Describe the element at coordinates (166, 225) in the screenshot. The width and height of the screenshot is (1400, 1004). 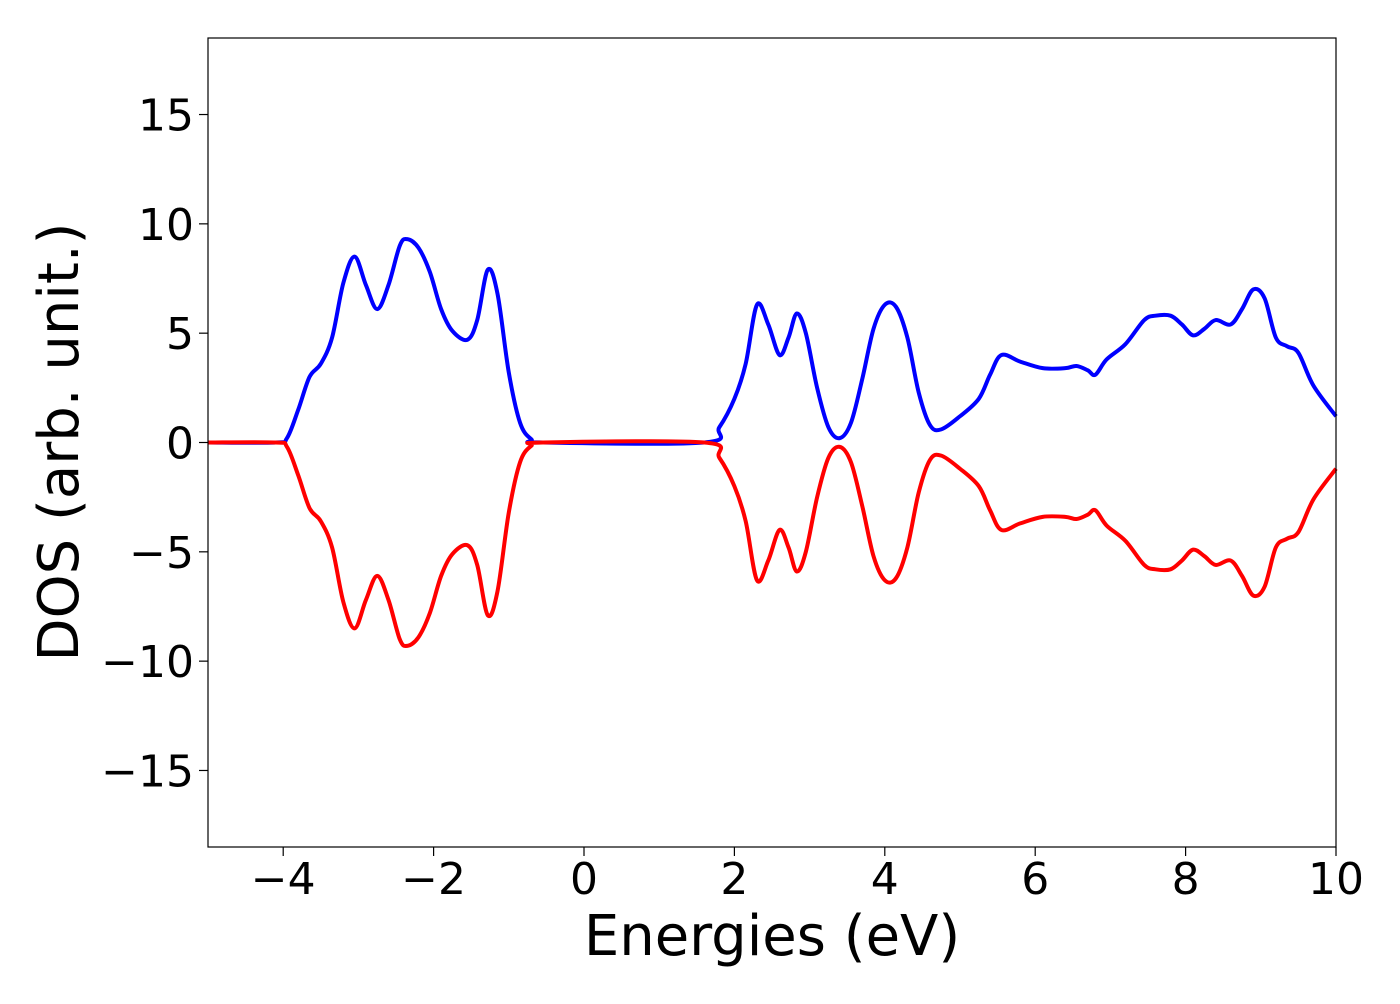
I see `y-tick-label: 10` at that location.